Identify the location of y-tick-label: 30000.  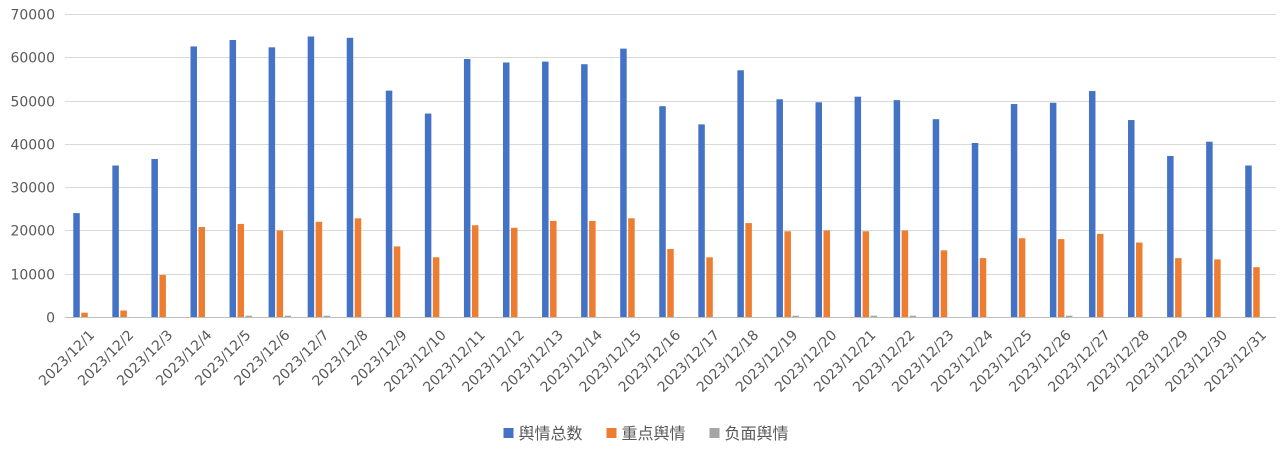
(32, 189).